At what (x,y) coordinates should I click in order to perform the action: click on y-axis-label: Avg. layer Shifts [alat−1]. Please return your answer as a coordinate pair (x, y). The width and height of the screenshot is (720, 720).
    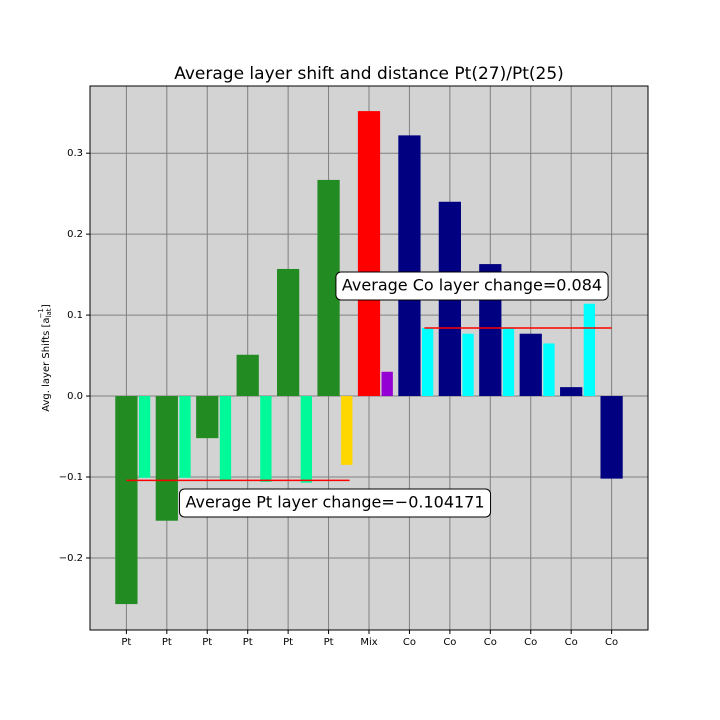
    Looking at the image, I should click on (45, 358).